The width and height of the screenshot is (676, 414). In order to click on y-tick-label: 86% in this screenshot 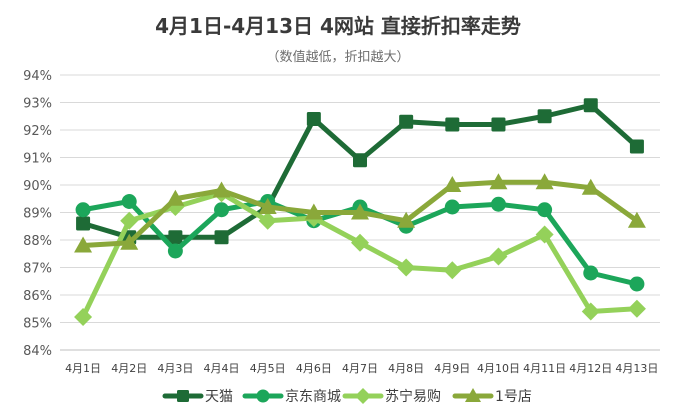, I will do `click(37, 296)`.